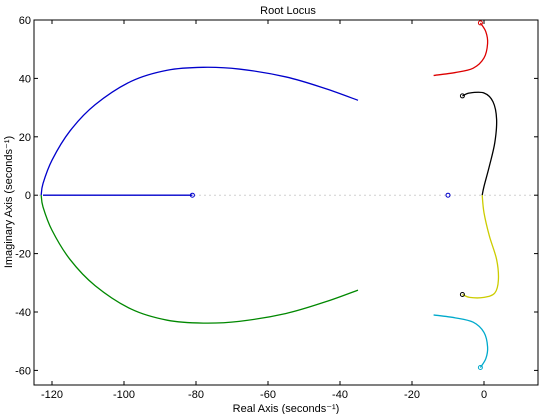 Image resolution: width=542 pixels, height=414 pixels. Describe the element at coordinates (196, 395) in the screenshot. I see `x-tick-label: -80` at that location.